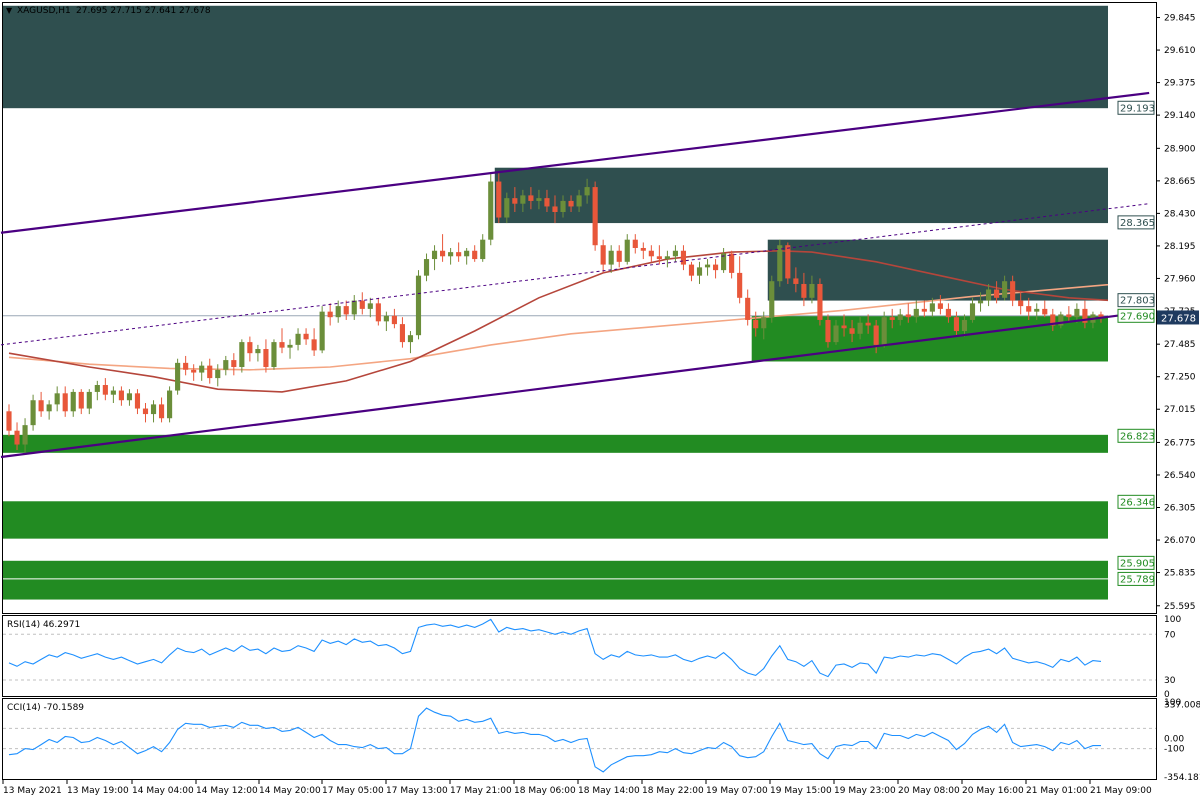 This screenshot has height=800, width=1200. What do you see at coordinates (353, 791) in the screenshot?
I see `time-tick-label: 17 May 05:00` at bounding box center [353, 791].